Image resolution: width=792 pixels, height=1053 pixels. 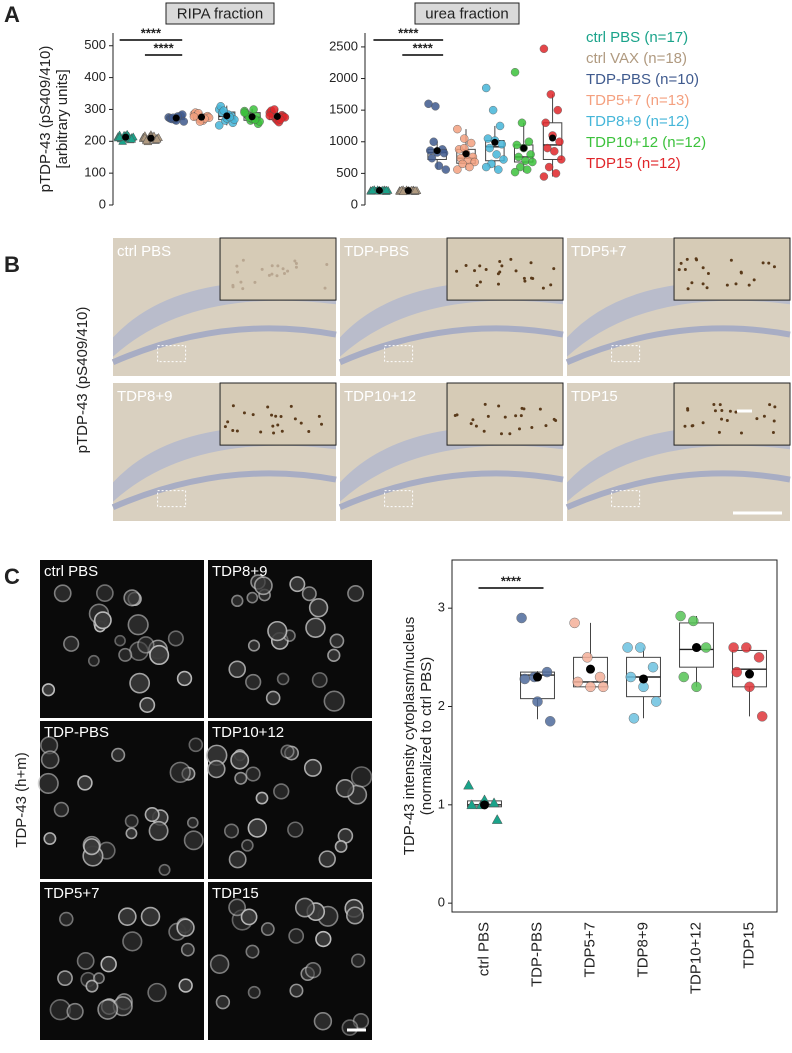 What do you see at coordinates (636, 58) in the screenshot?
I see `legend-entry: ctrl VAX (n=18)` at bounding box center [636, 58].